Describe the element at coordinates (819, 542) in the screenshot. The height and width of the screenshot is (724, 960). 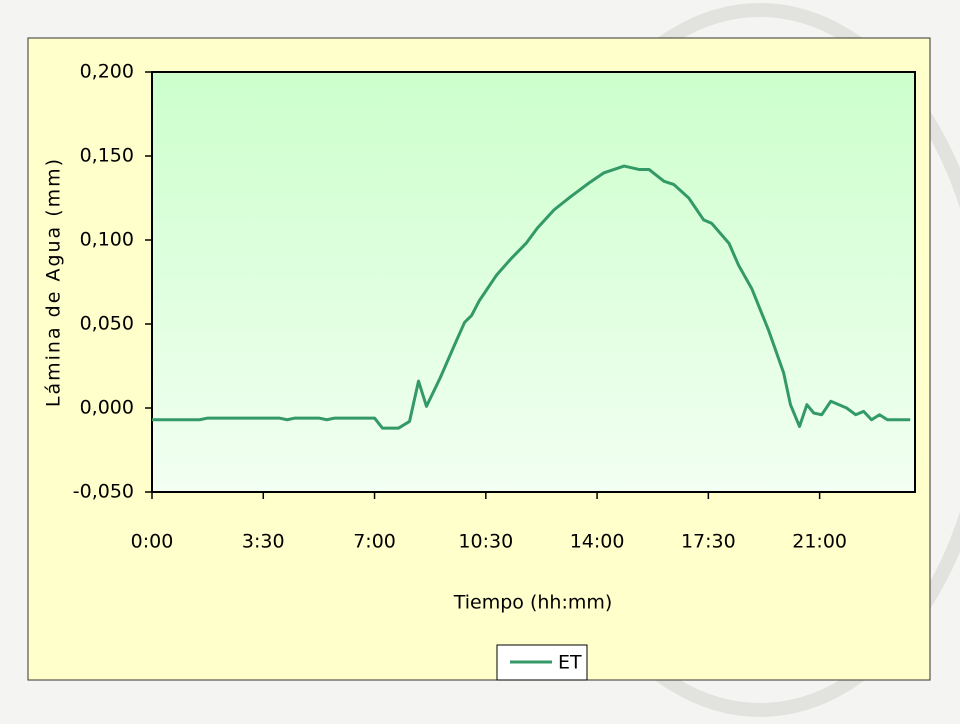
I see `x-tick-label: 21:00` at that location.